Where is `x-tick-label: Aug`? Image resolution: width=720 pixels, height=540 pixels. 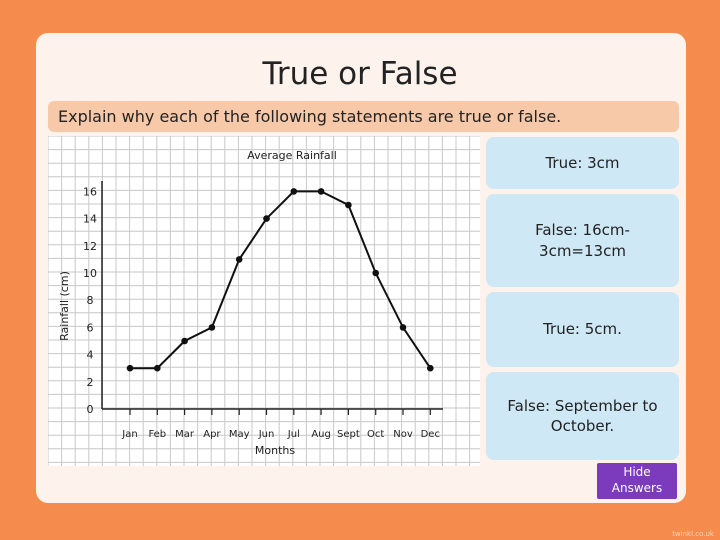
x-tick-label: Aug is located at coordinates (321, 434).